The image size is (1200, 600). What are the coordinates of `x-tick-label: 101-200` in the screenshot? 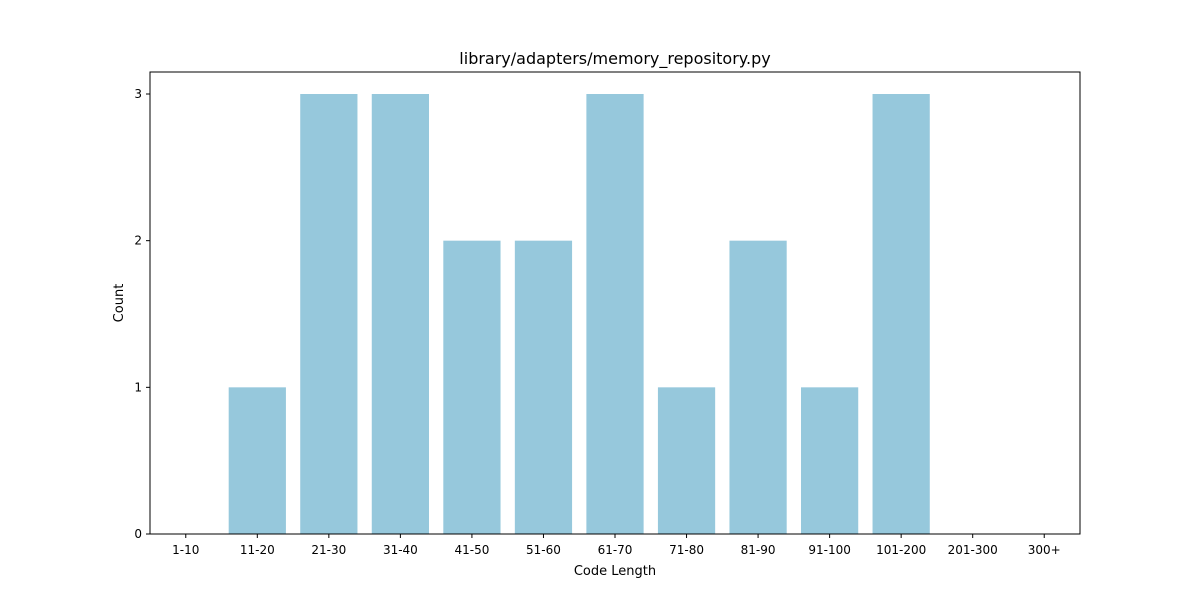 It's located at (901, 550).